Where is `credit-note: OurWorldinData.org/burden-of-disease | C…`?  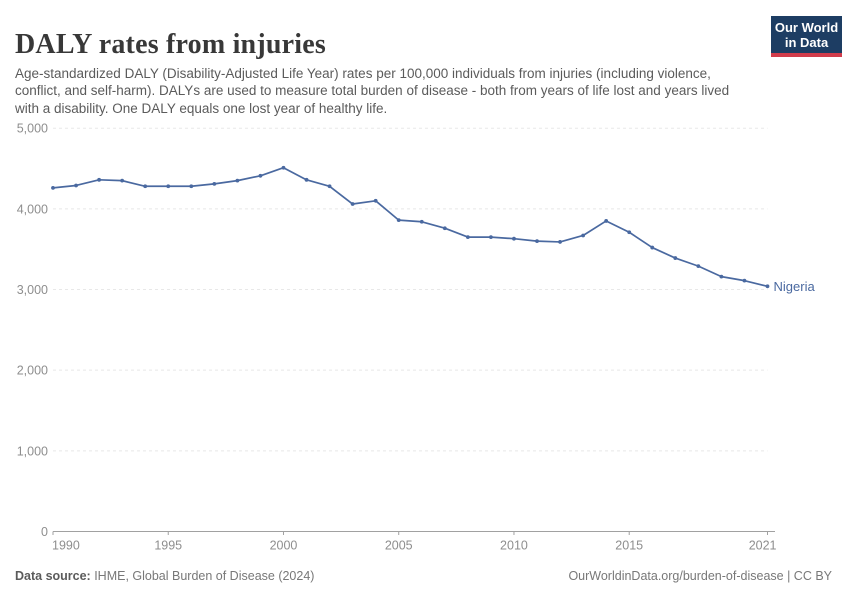 credit-note: OurWorldinData.org/burden-of-disease | C… is located at coordinates (700, 576).